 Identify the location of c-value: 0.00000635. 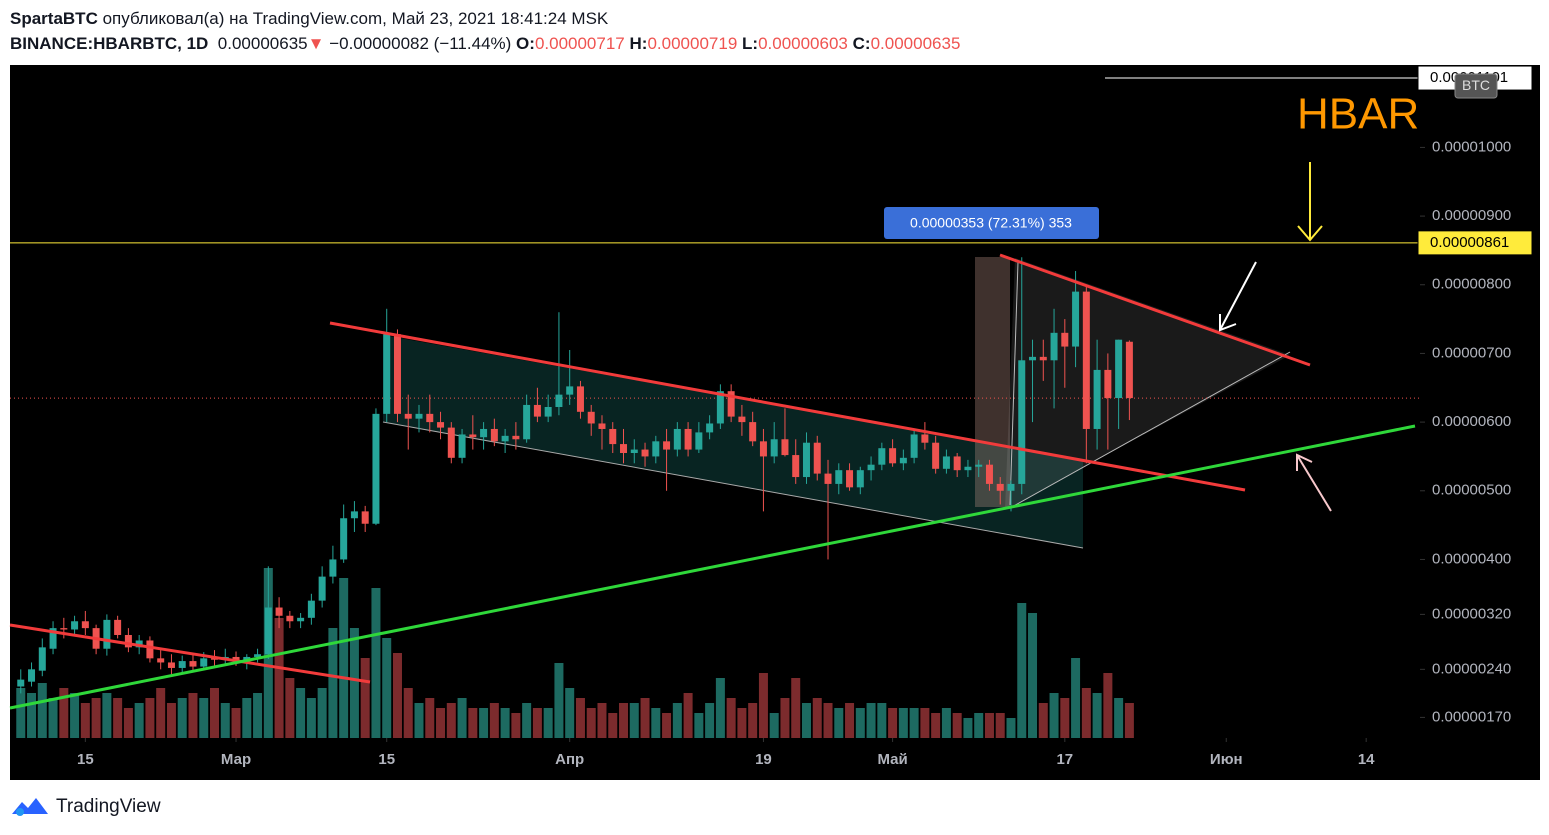
(915, 43).